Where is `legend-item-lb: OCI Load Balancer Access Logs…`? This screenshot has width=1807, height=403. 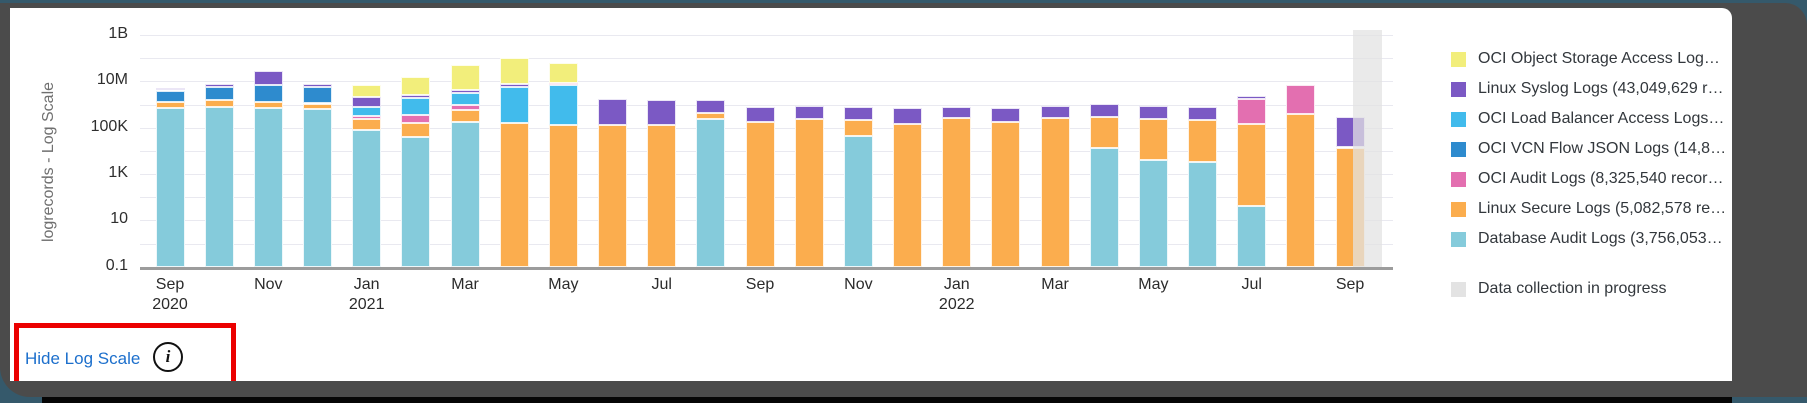
legend-item-lb: OCI Load Balancer Access Logs… is located at coordinates (1591, 120).